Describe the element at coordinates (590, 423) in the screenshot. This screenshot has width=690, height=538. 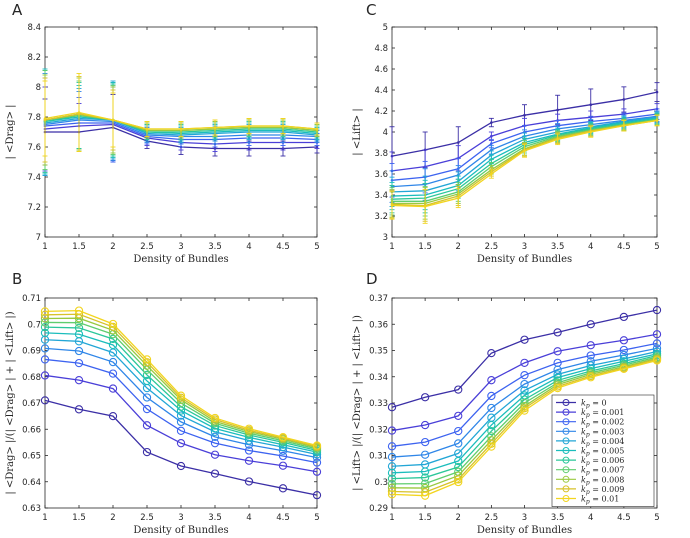
I see `legend-entry: kp = 0.002` at that location.